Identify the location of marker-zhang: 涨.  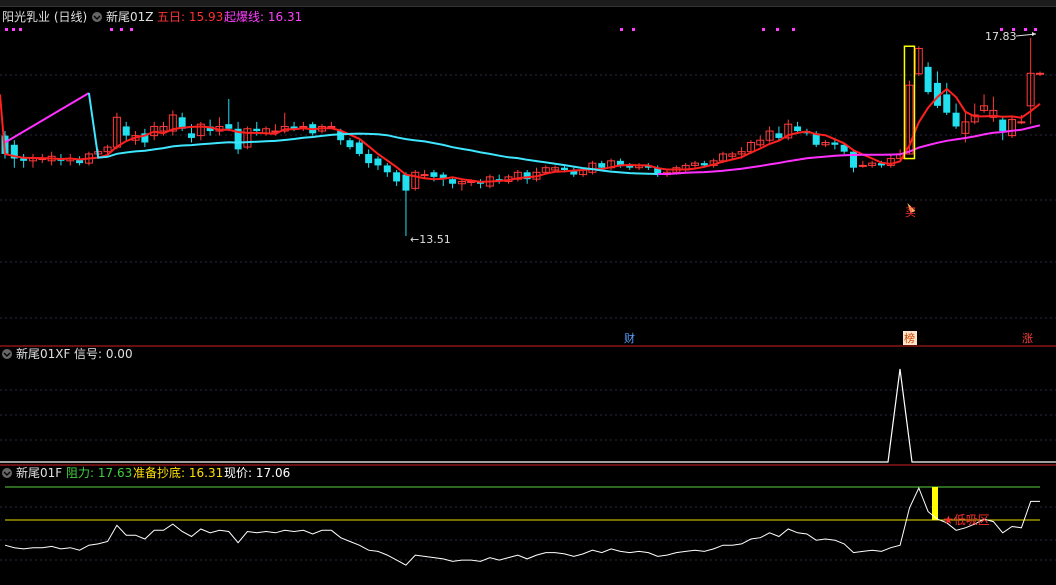
(1027, 338).